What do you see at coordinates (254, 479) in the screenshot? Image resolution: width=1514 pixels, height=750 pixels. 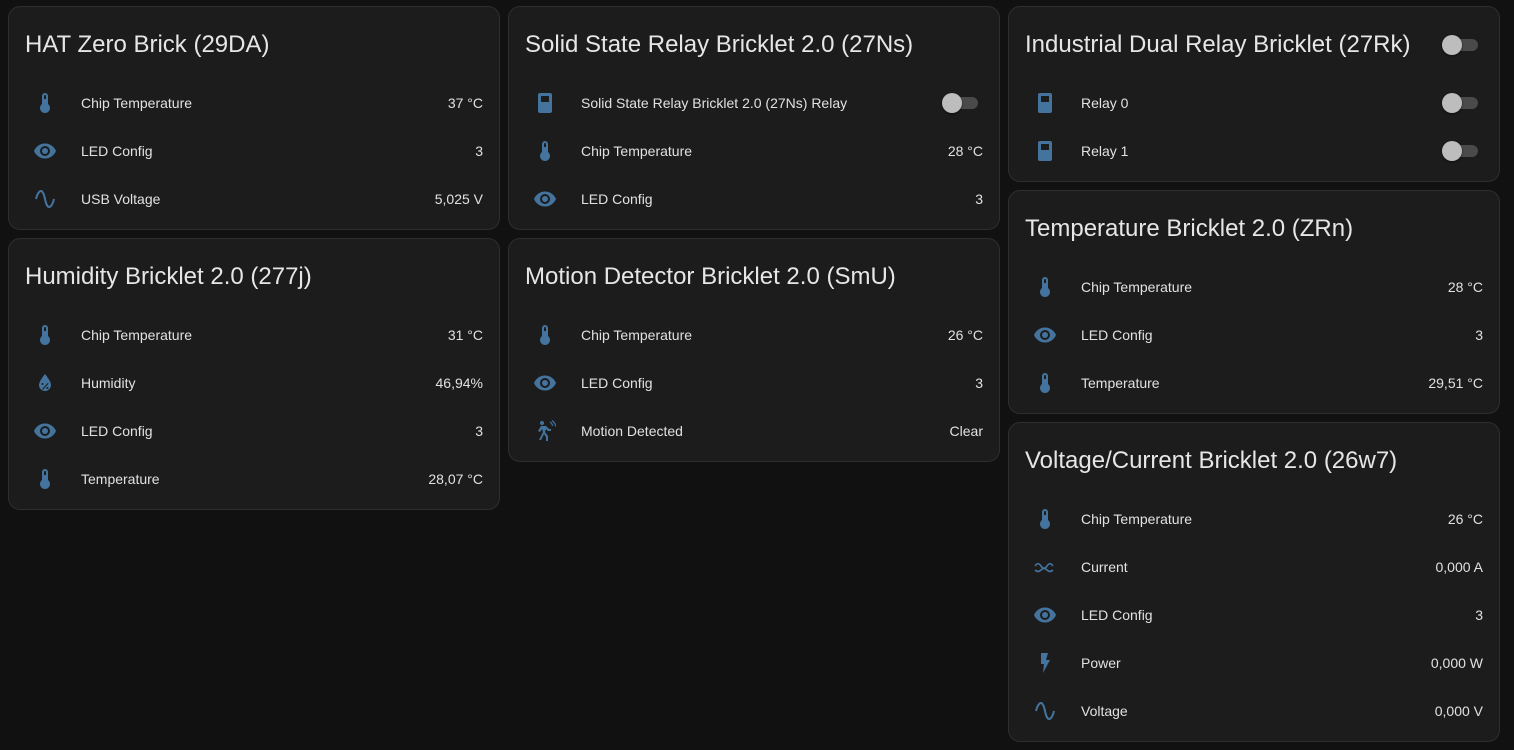 I see `entity-row: Temperature 28,07 °C` at bounding box center [254, 479].